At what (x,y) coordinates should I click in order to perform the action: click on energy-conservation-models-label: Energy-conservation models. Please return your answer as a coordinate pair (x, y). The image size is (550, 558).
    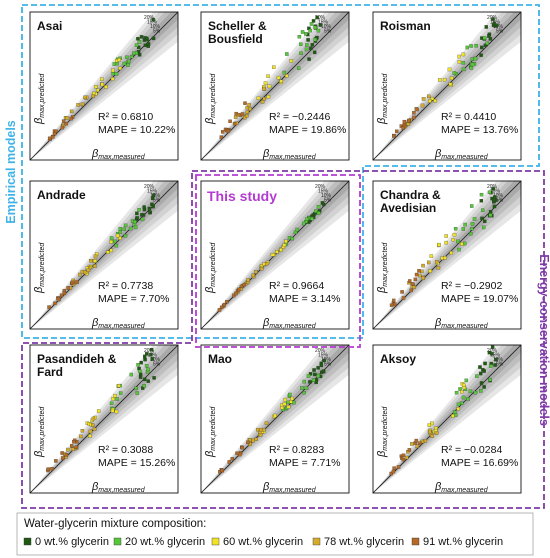
    Looking at the image, I should click on (543, 340).